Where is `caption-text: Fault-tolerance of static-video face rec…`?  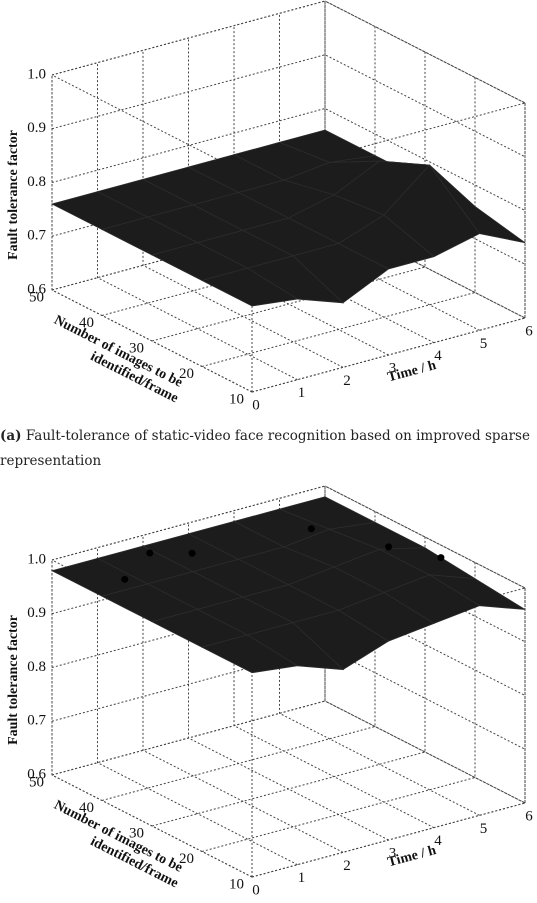 caption-text: Fault-tolerance of static-video face rec… is located at coordinates (265, 448).